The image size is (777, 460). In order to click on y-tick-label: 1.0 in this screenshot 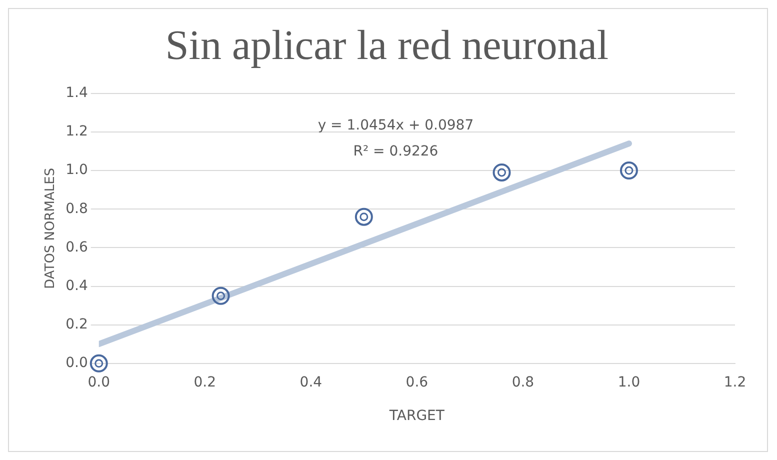, I will do `click(77, 170)`.